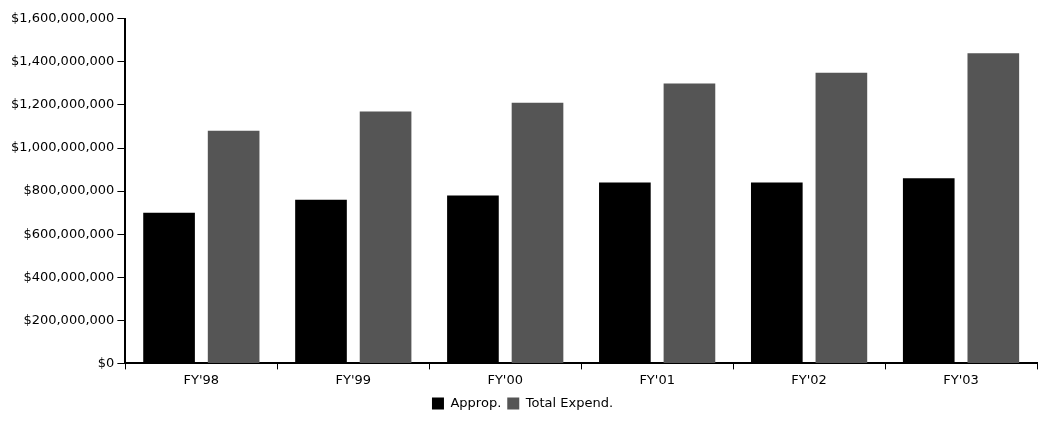 The width and height of the screenshot is (1055, 428). What do you see at coordinates (569, 402) in the screenshot?
I see `legend-label: Total Expend.` at bounding box center [569, 402].